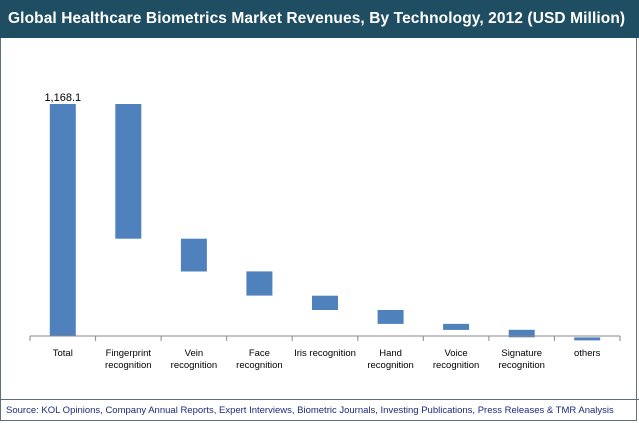 The width and height of the screenshot is (639, 423). Describe the element at coordinates (194, 359) in the screenshot. I see `x-tick-label: Vein recognition` at that location.